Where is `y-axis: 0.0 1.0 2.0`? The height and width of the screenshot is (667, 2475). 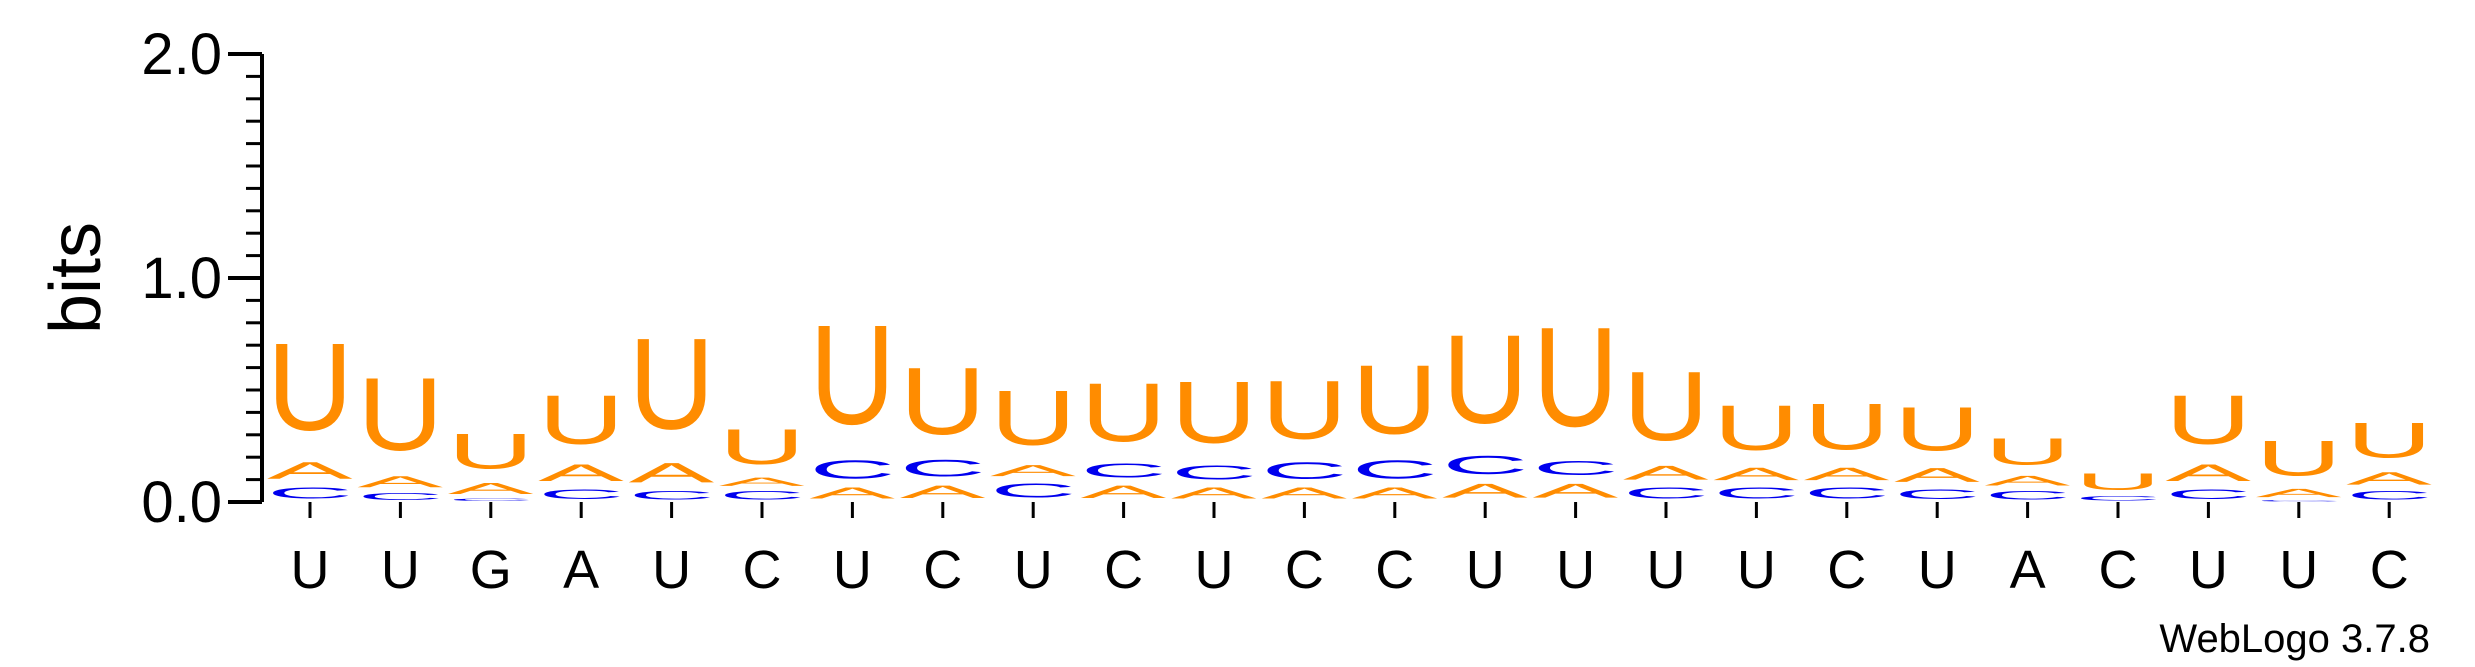 y-axis: 0.0 1.0 2.0 is located at coordinates (202, 278).